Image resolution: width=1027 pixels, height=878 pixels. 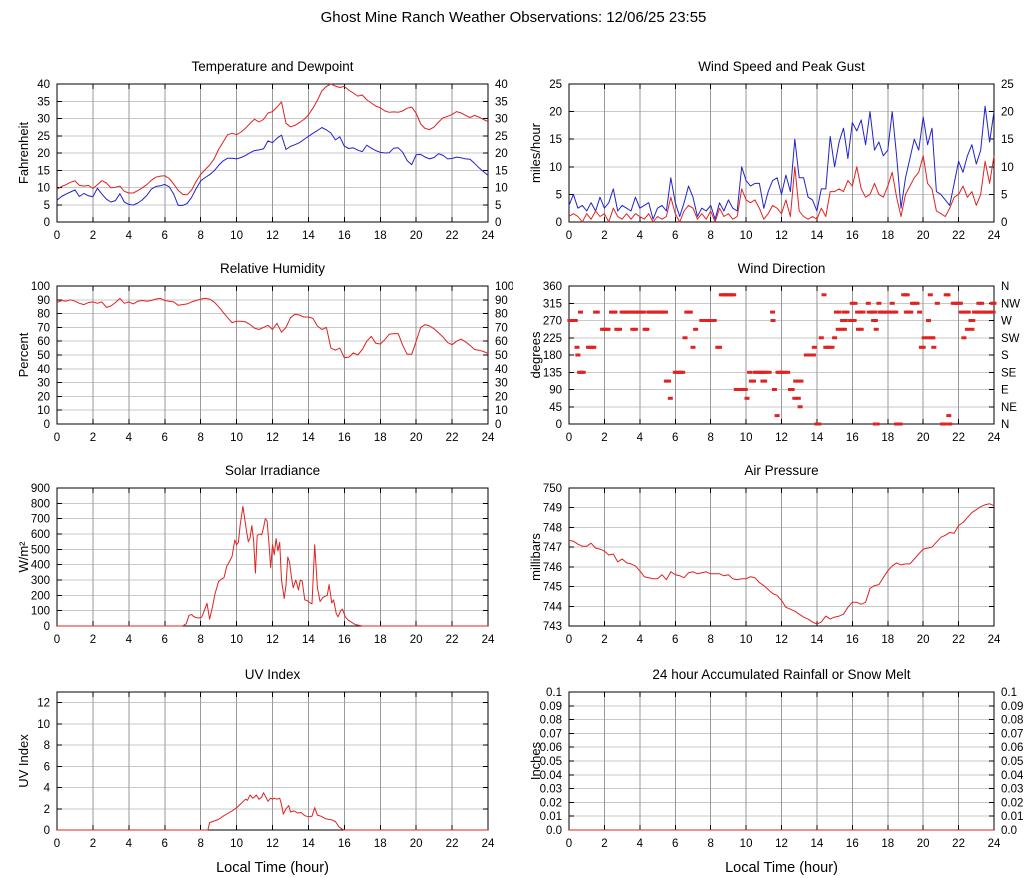 I want to click on grid, so click(x=781, y=153).